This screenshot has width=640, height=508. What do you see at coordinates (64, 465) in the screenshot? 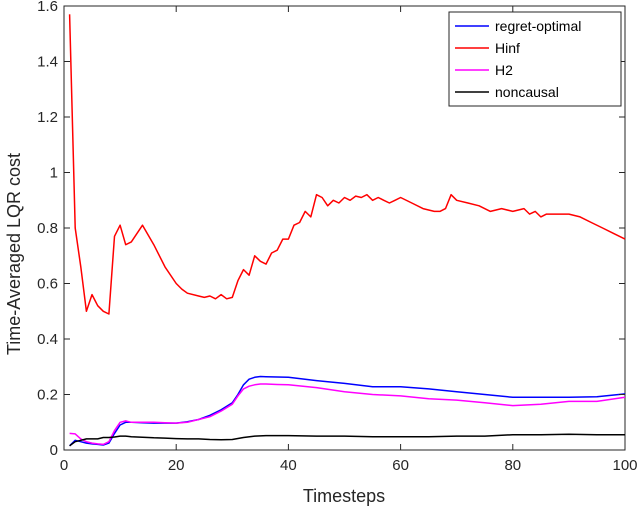
I see `x-tick-label: 0` at bounding box center [64, 465].